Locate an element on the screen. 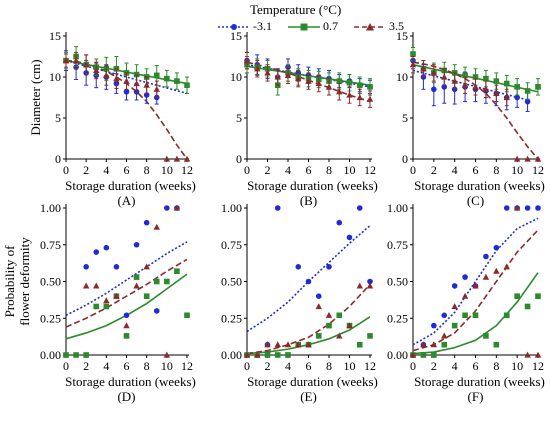 This screenshot has width=550, height=426. y-tick-label: 0.00 is located at coordinates (231, 355).